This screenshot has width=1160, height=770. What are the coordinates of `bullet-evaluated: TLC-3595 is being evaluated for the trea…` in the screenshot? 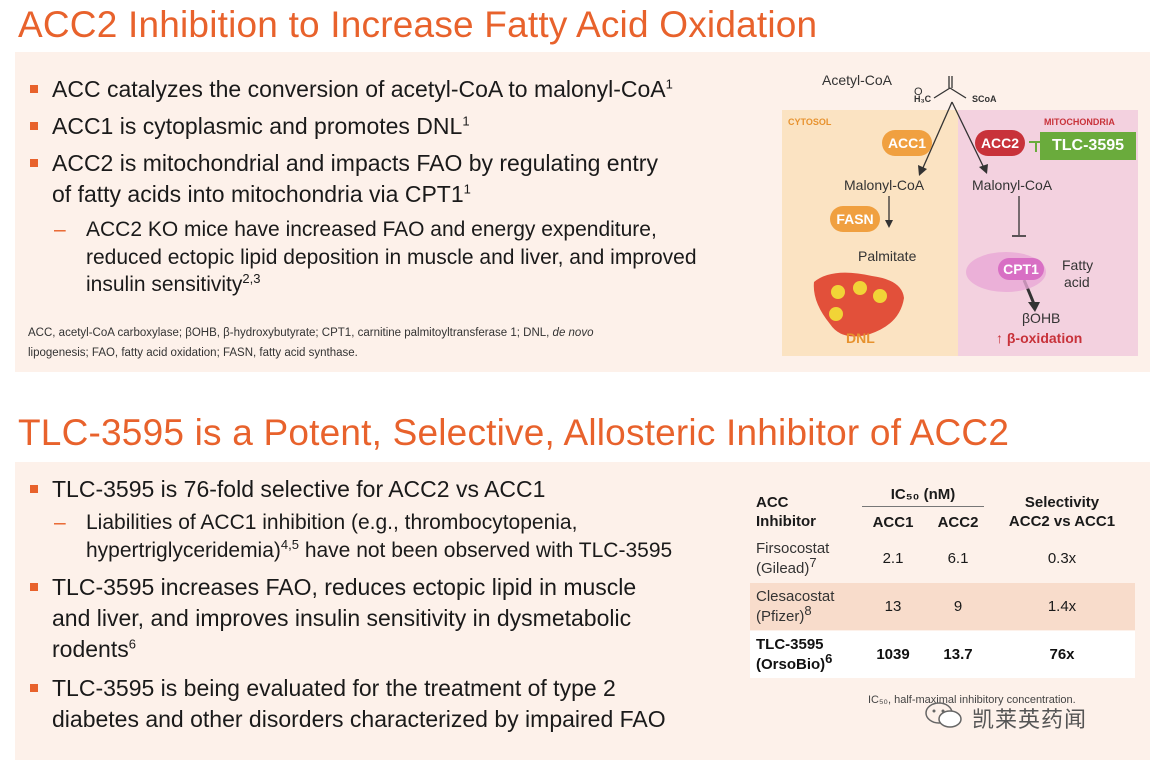 It's located at (388, 704).